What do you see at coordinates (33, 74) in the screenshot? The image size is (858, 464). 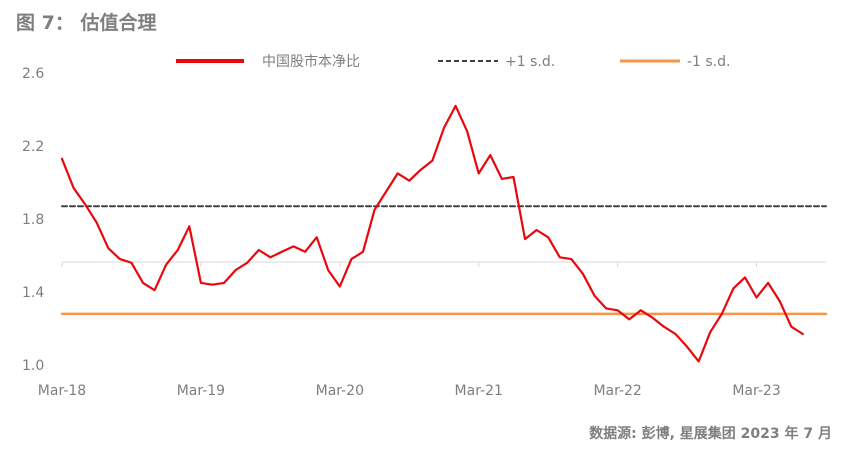 I see `y-tick-label: 2.6` at bounding box center [33, 74].